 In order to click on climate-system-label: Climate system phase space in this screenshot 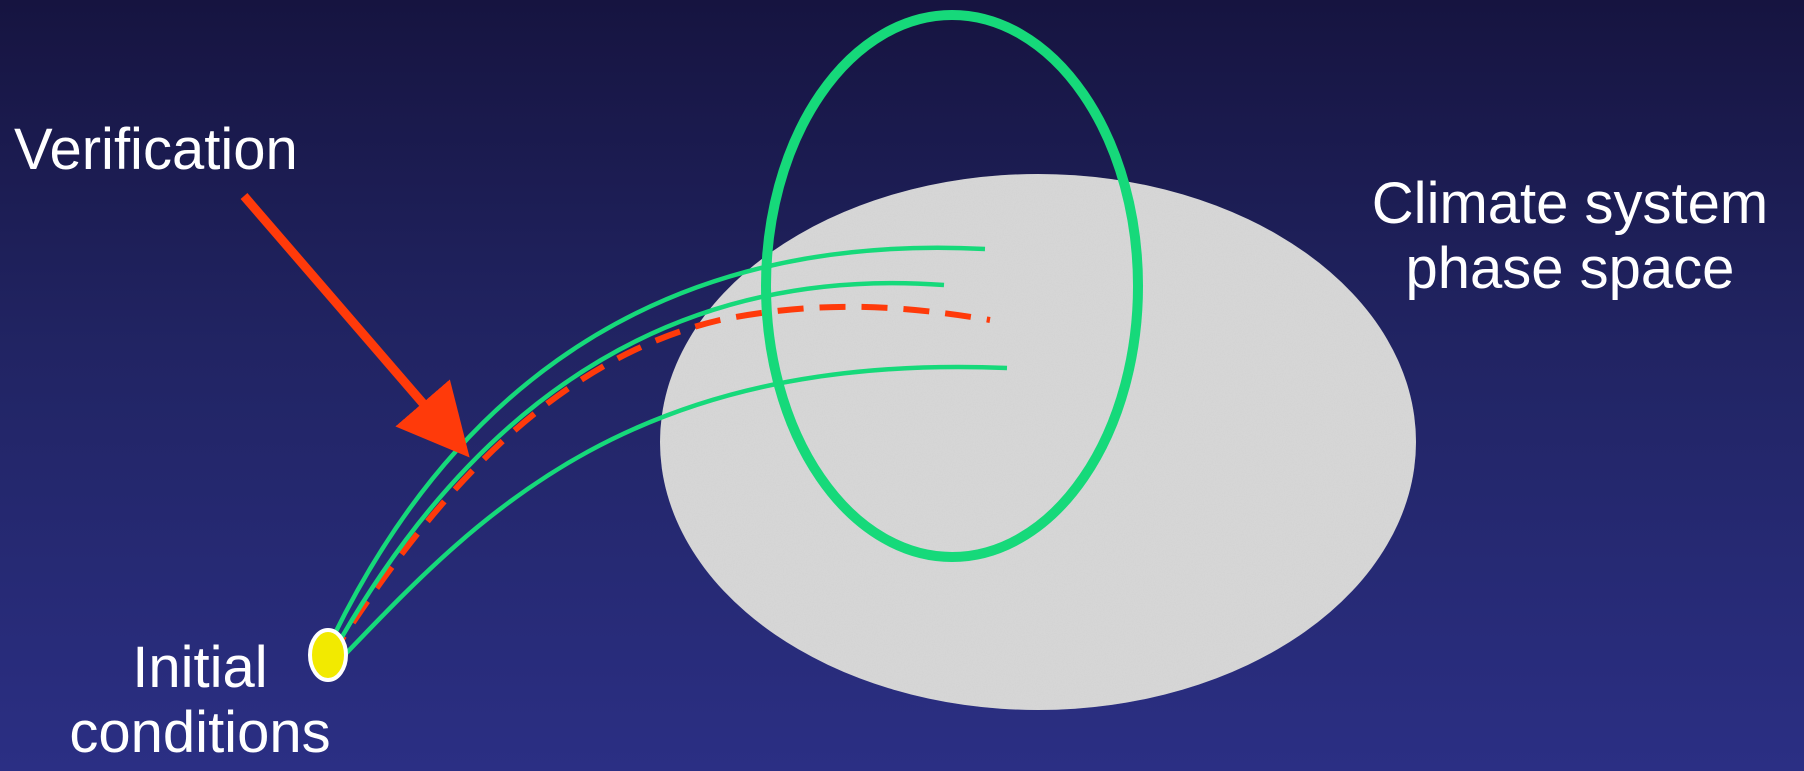, I will do `click(1570, 236)`.